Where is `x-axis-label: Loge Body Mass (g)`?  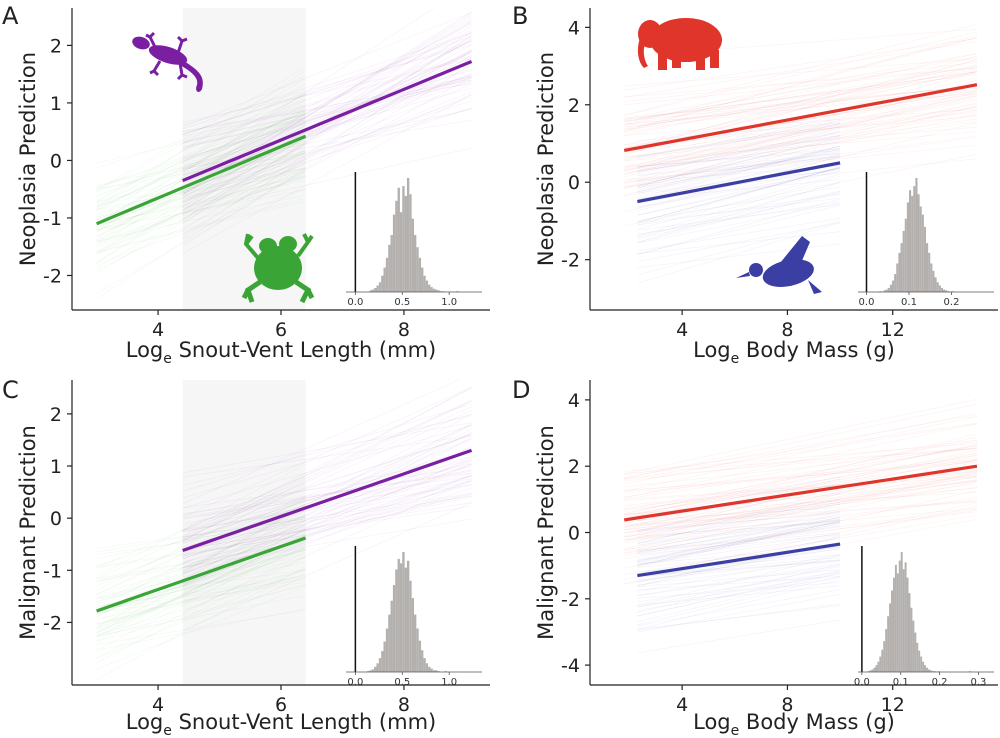
x-axis-label: Loge Body Mass (g) is located at coordinates (794, 352).